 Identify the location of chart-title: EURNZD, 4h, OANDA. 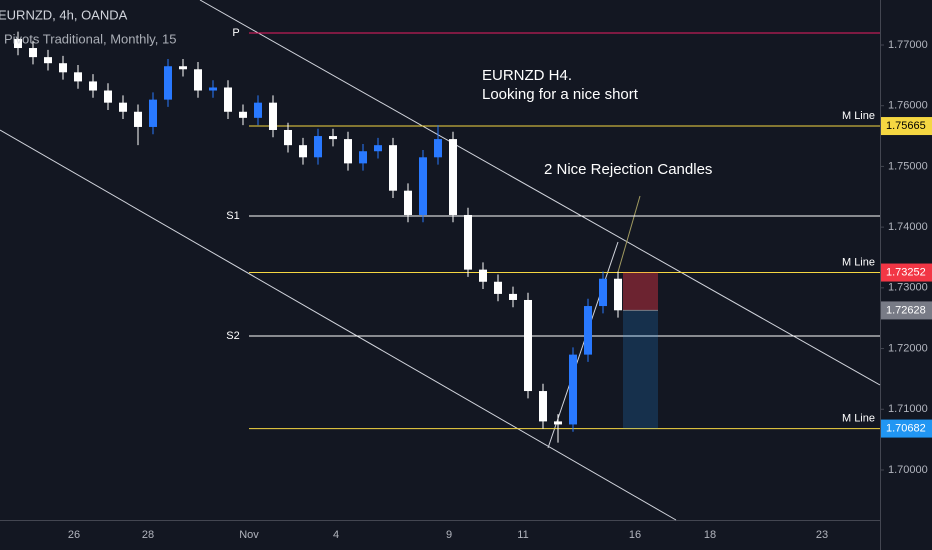
(64, 14).